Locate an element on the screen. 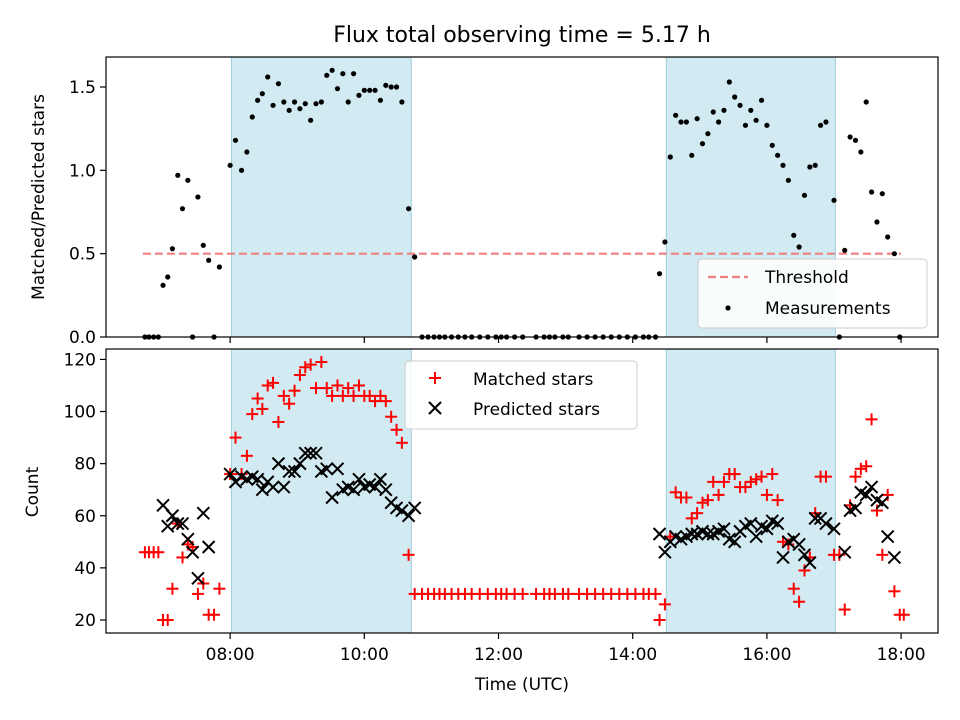 The width and height of the screenshot is (960, 720). legend-matched-swatch is located at coordinates (435, 378).